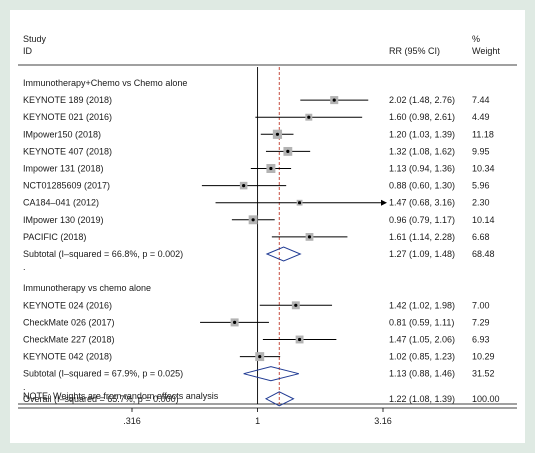 The image size is (535, 453). I want to click on study-effect-text: 0.96 (0.79, 1.17), so click(422, 220).